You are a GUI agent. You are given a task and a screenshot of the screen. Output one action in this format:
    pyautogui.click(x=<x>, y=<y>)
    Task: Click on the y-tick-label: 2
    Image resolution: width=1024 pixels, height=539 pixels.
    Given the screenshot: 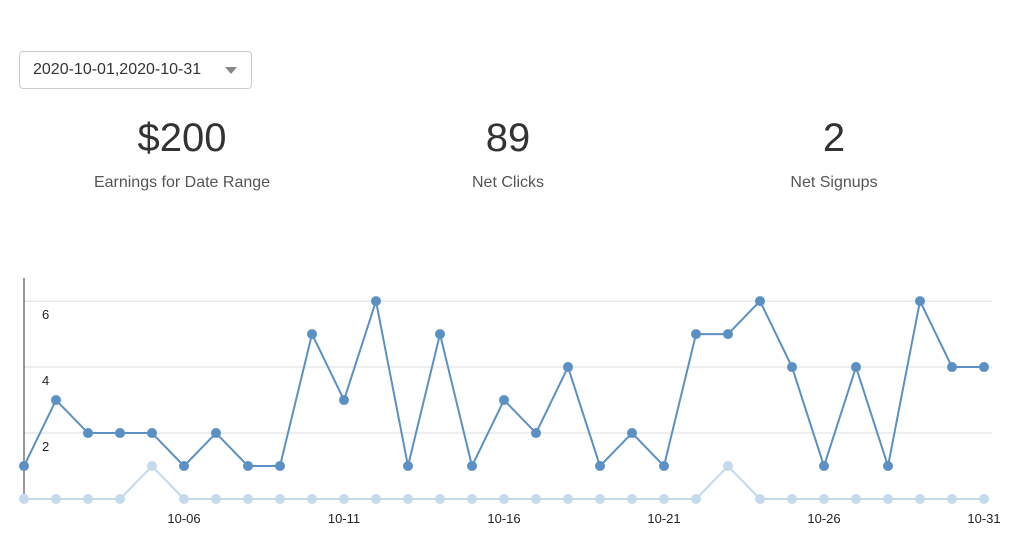 What is the action you would take?
    pyautogui.click(x=45, y=446)
    